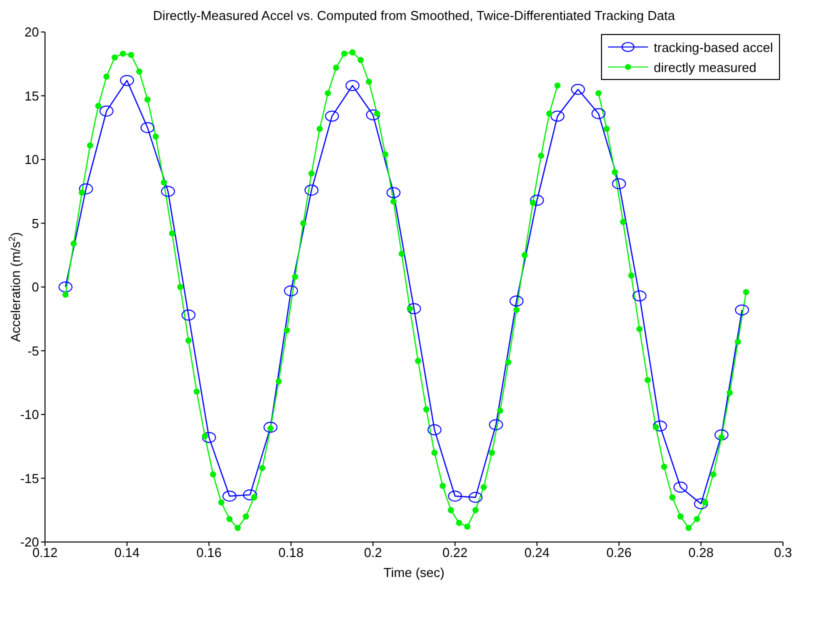 The image size is (830, 631). What do you see at coordinates (31, 32) in the screenshot?
I see `y-tick-label: 20` at bounding box center [31, 32].